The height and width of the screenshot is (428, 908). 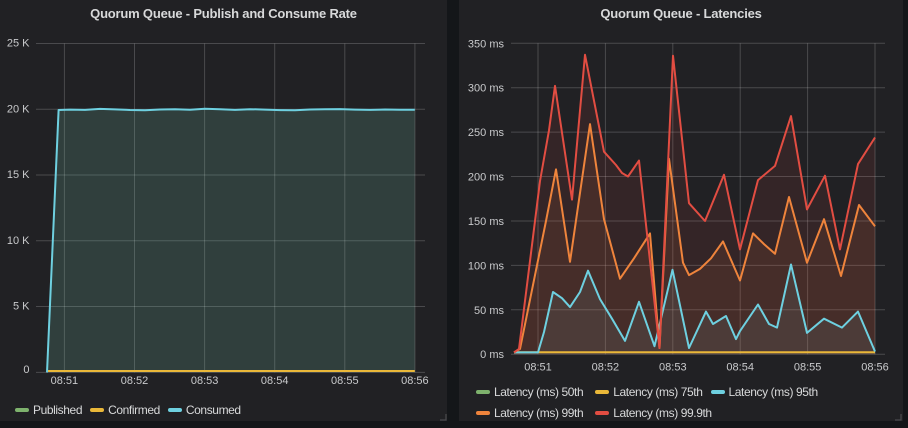 What do you see at coordinates (489, 311) in the screenshot?
I see `svg-text: 50 ms` at bounding box center [489, 311].